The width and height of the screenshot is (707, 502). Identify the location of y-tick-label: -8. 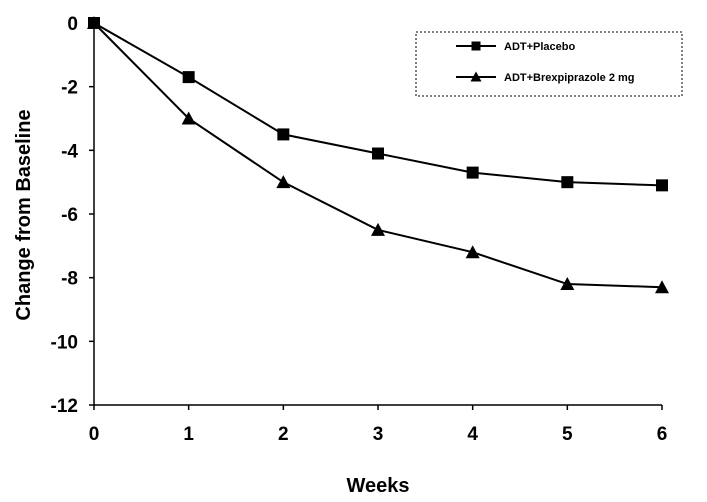
(69, 279).